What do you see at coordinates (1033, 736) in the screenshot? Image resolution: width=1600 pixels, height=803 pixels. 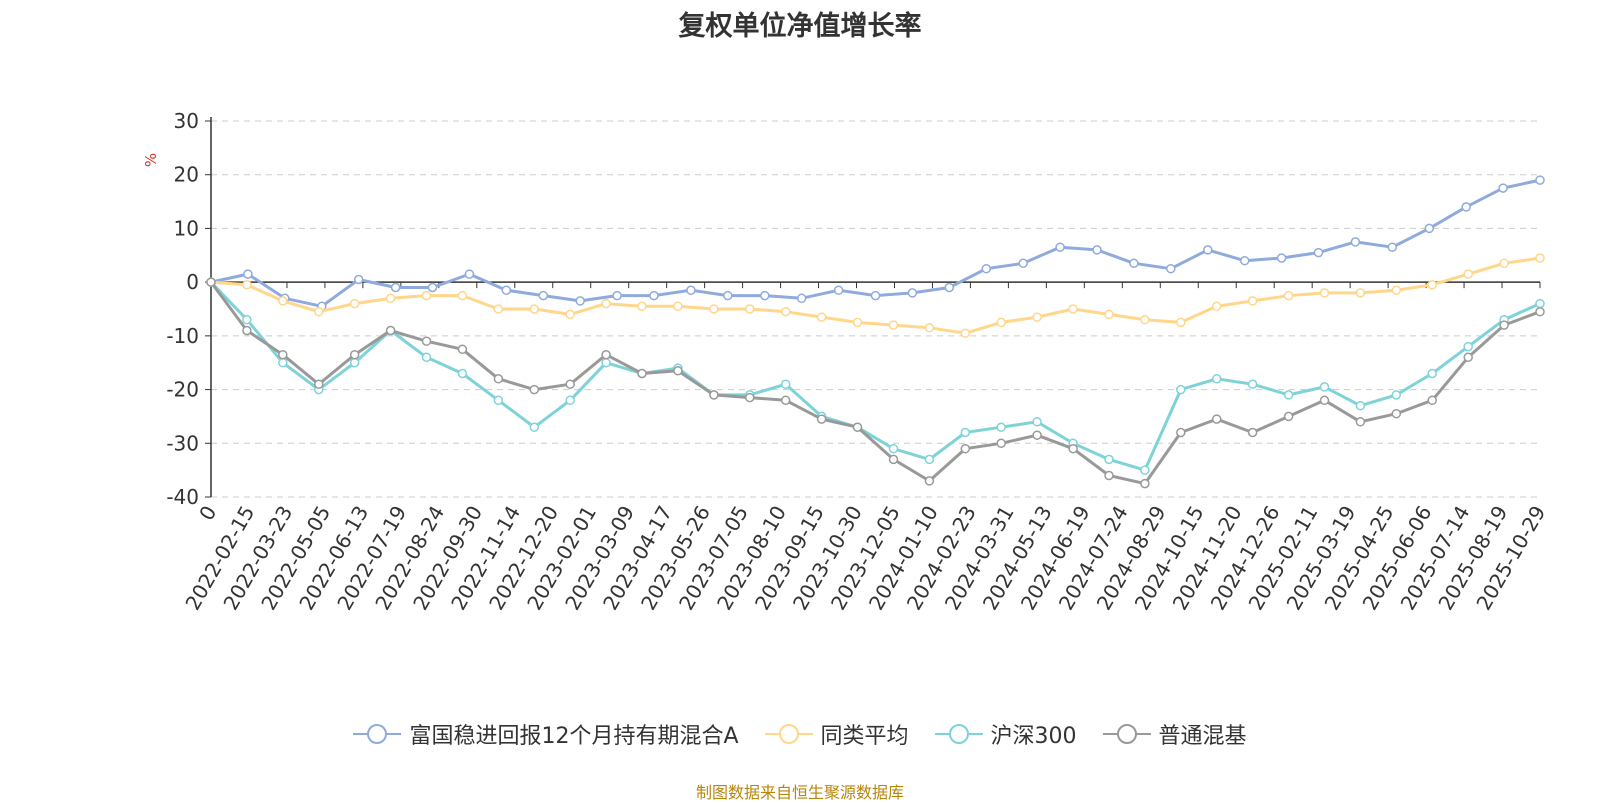 I see `legend-label-csi300: 沪深300` at bounding box center [1033, 736].